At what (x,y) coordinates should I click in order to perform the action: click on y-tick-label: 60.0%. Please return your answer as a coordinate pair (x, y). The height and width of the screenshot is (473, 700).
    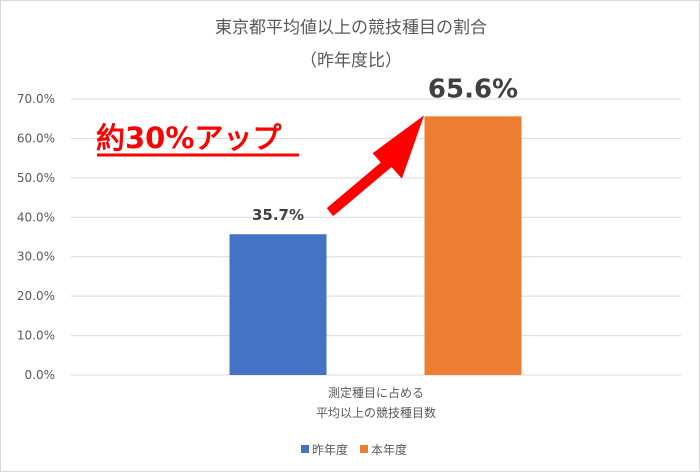
    Looking at the image, I should click on (36, 138).